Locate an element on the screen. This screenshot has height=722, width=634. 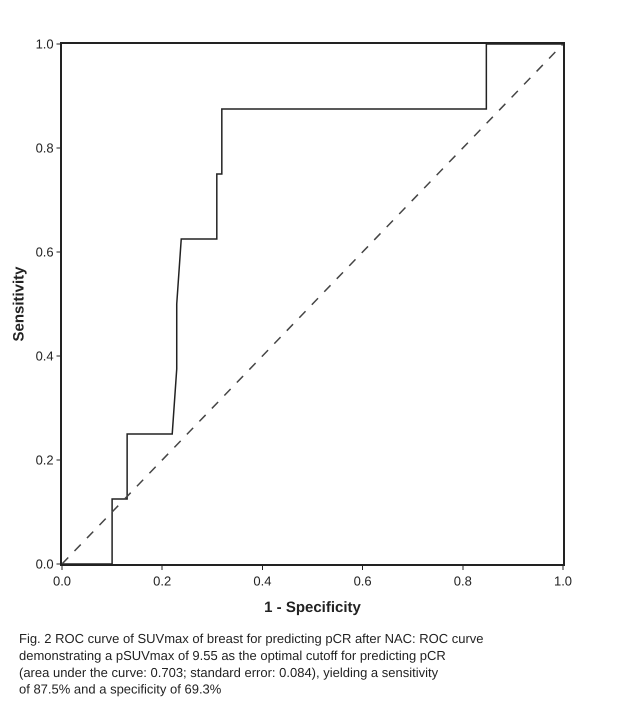
x-tick-label: 0.8 is located at coordinates (463, 580).